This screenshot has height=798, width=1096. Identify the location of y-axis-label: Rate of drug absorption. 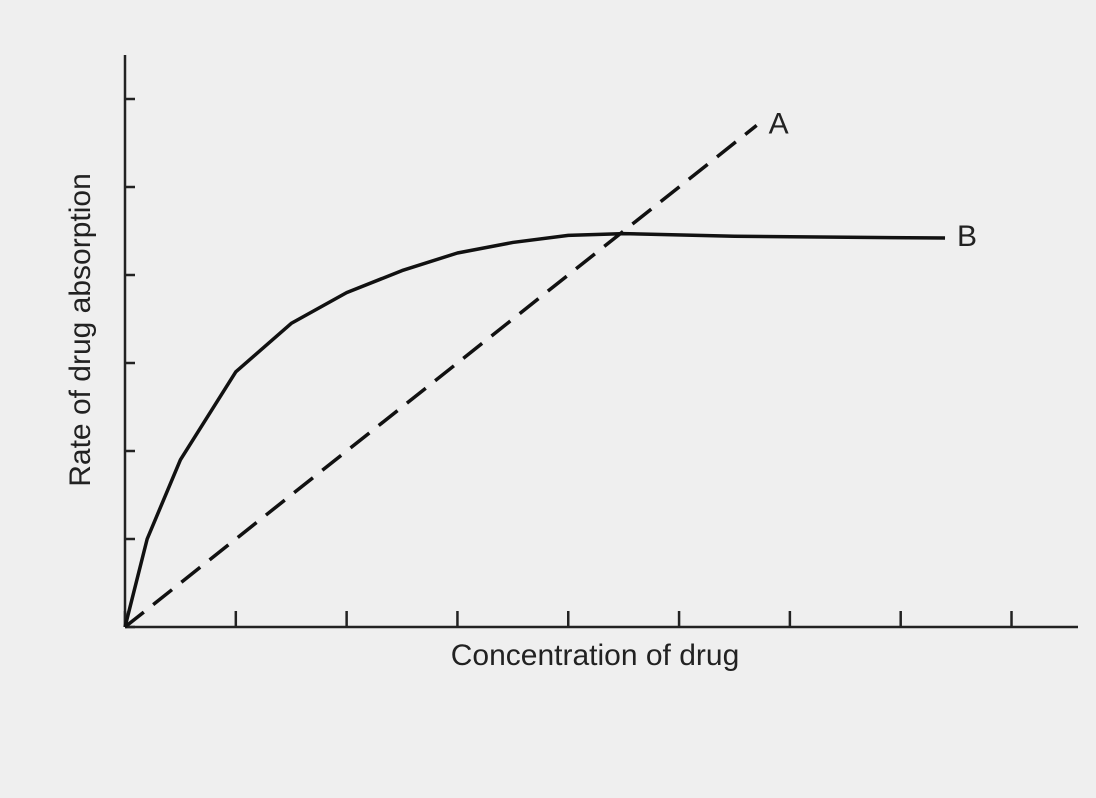
(80, 330).